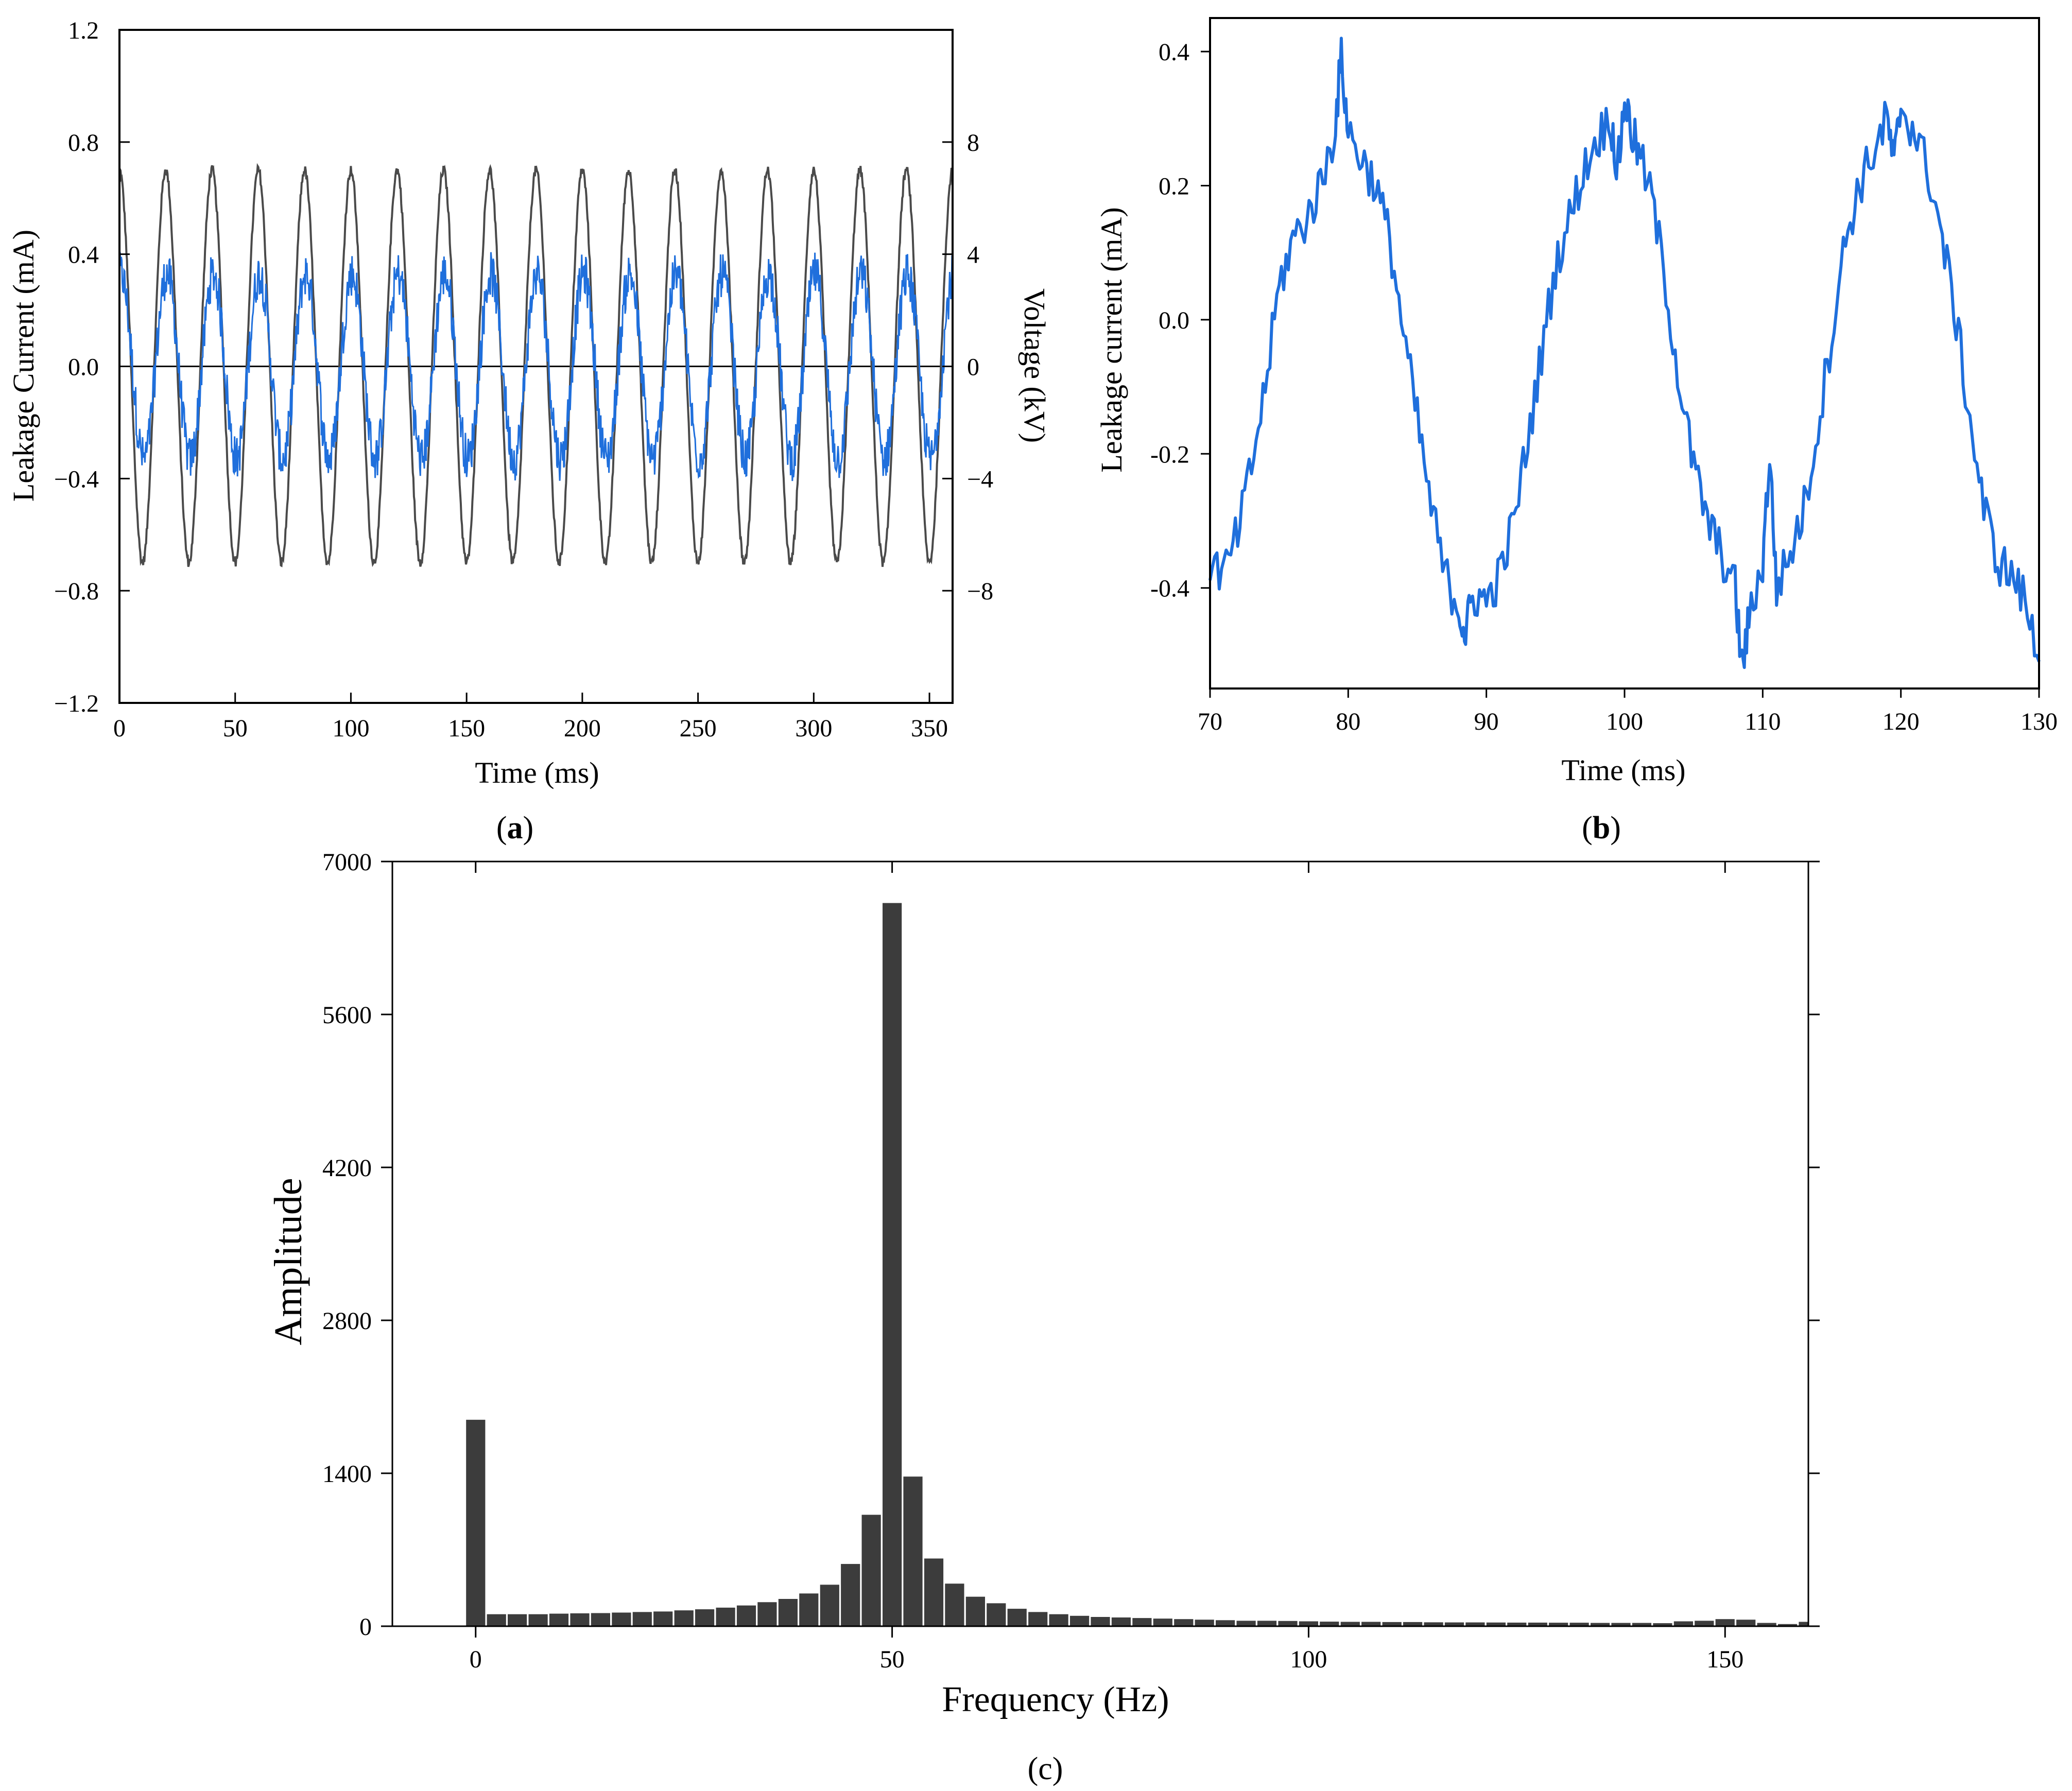 Image resolution: width=2072 pixels, height=1791 pixels. I want to click on panel-a-x-tick-label: 200, so click(582, 728).